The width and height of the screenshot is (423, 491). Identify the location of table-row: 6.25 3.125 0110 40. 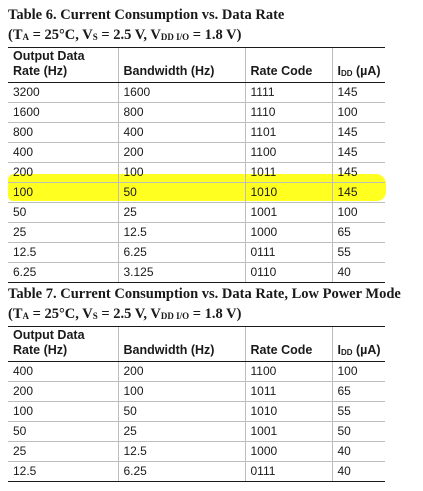
(196, 272).